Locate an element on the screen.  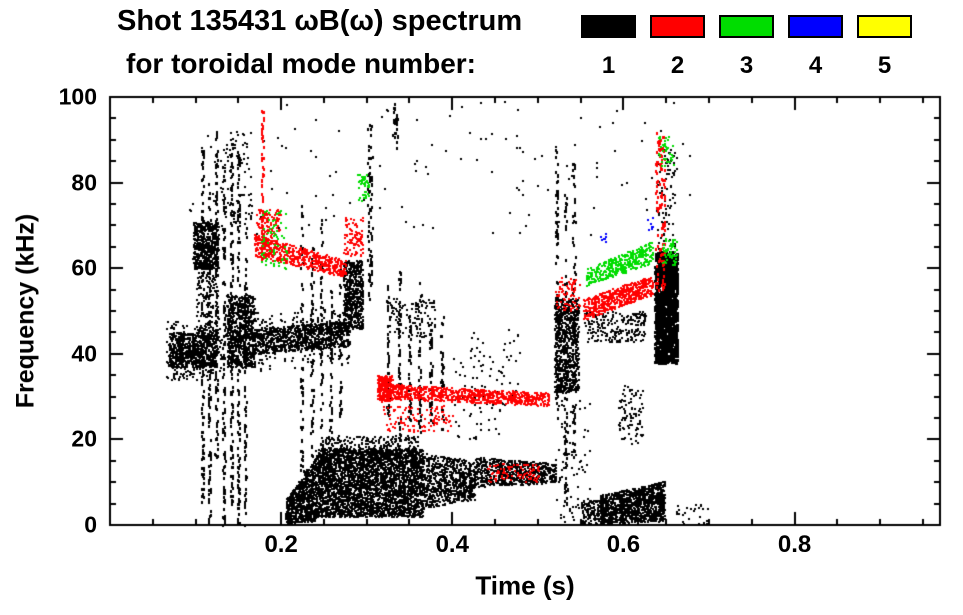
legend-label-mode-3: 3 is located at coordinates (746, 65).